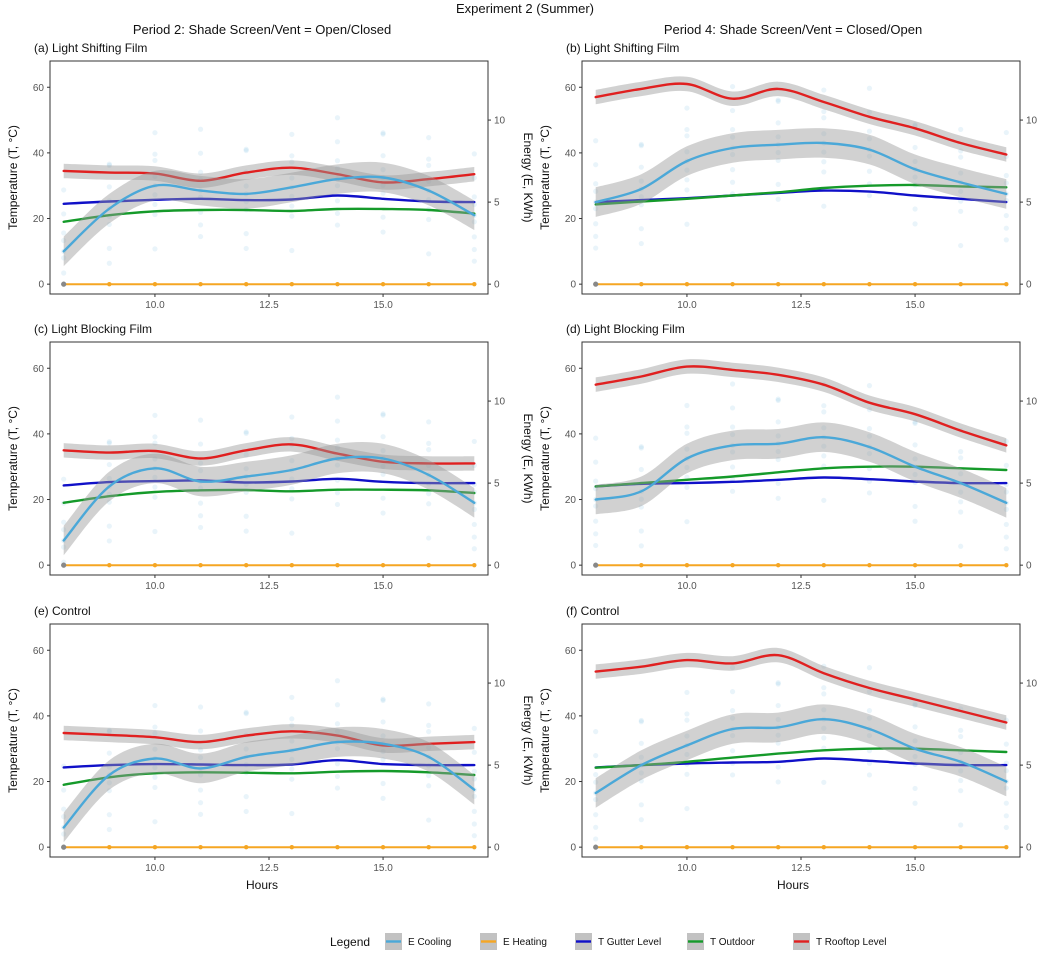 Image resolution: width=1052 pixels, height=954 pixels. Describe the element at coordinates (269, 175) in the screenshot. I see `confidence-band-t-rooftop-level` at that location.